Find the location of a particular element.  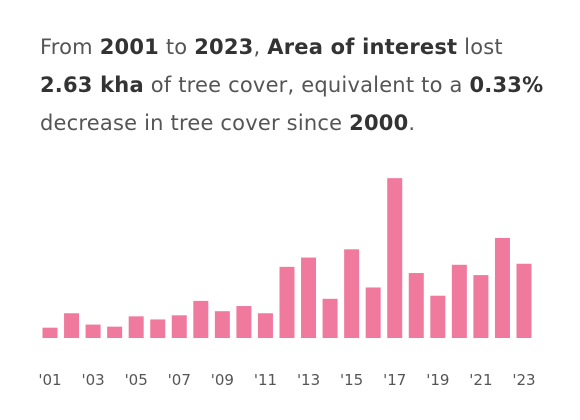

summary-comma: , is located at coordinates (257, 47).